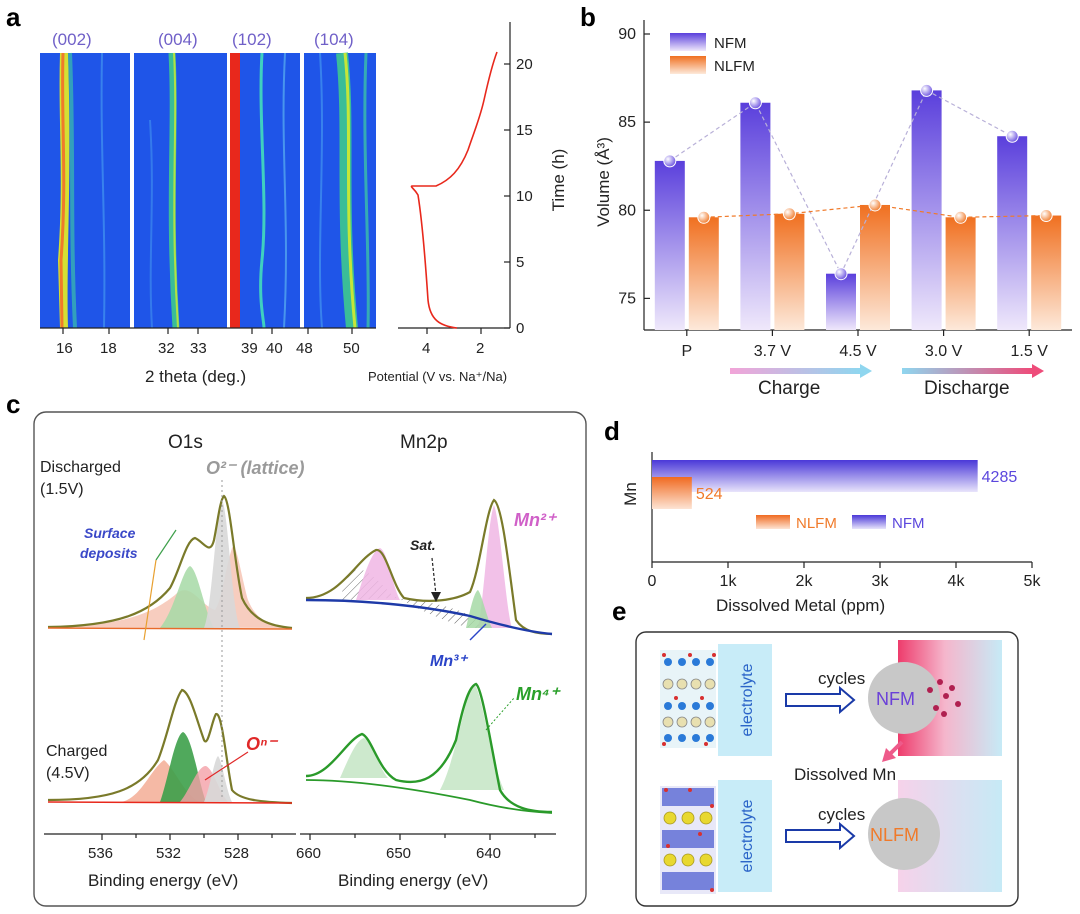  I want to click on mn2p-xlabel: Binding energy (eV), so click(413, 880).